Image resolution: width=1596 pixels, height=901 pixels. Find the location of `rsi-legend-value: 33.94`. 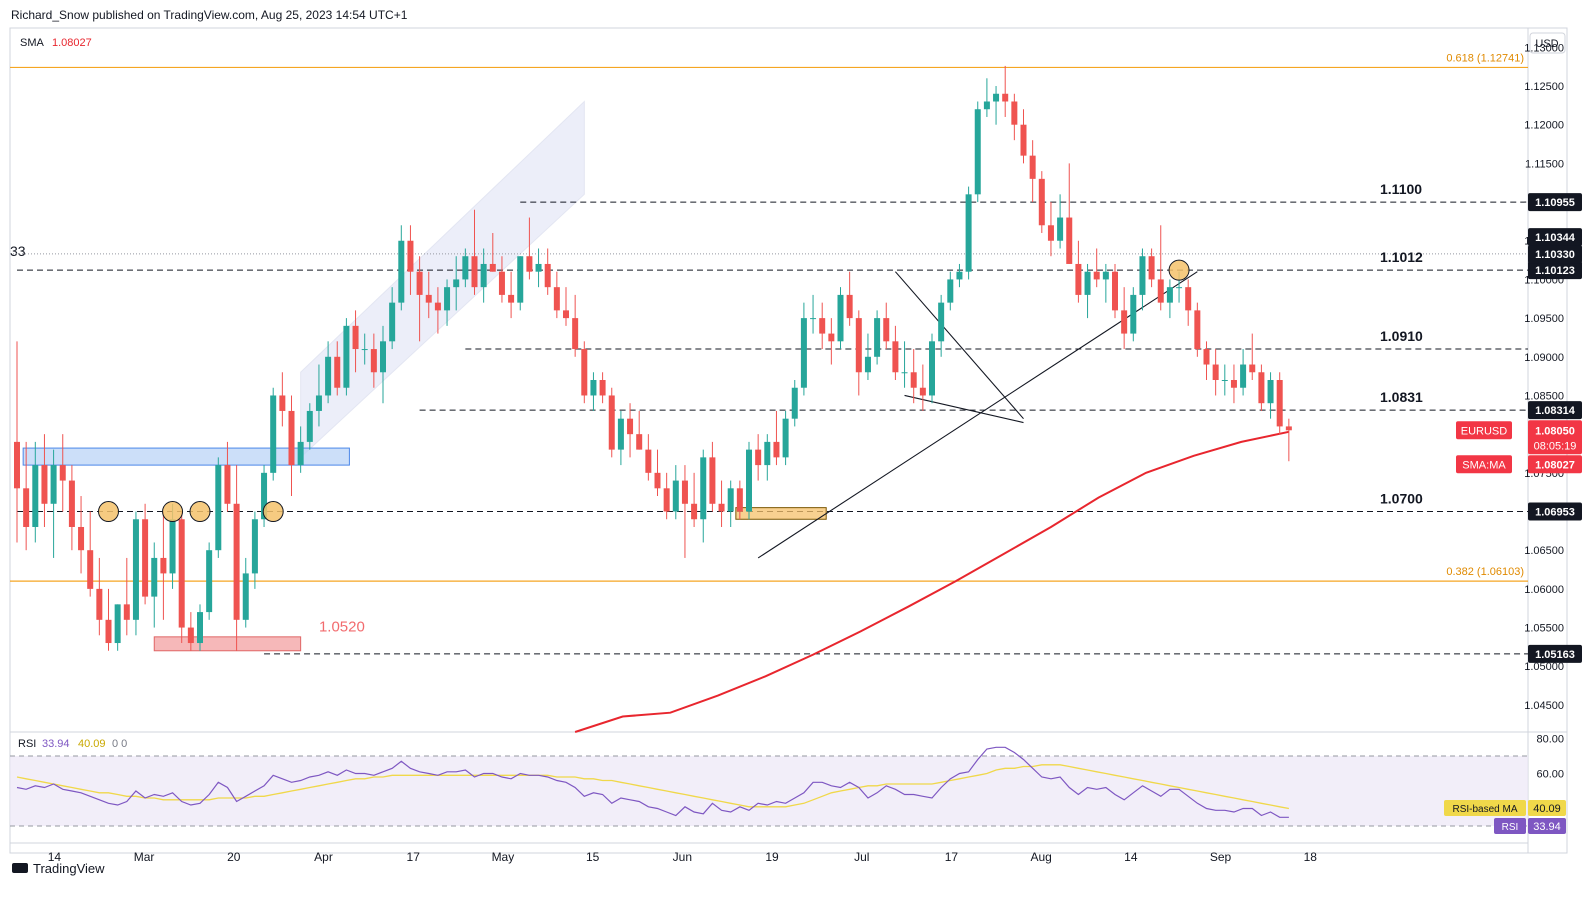

rsi-legend-value: 33.94 is located at coordinates (56, 744).